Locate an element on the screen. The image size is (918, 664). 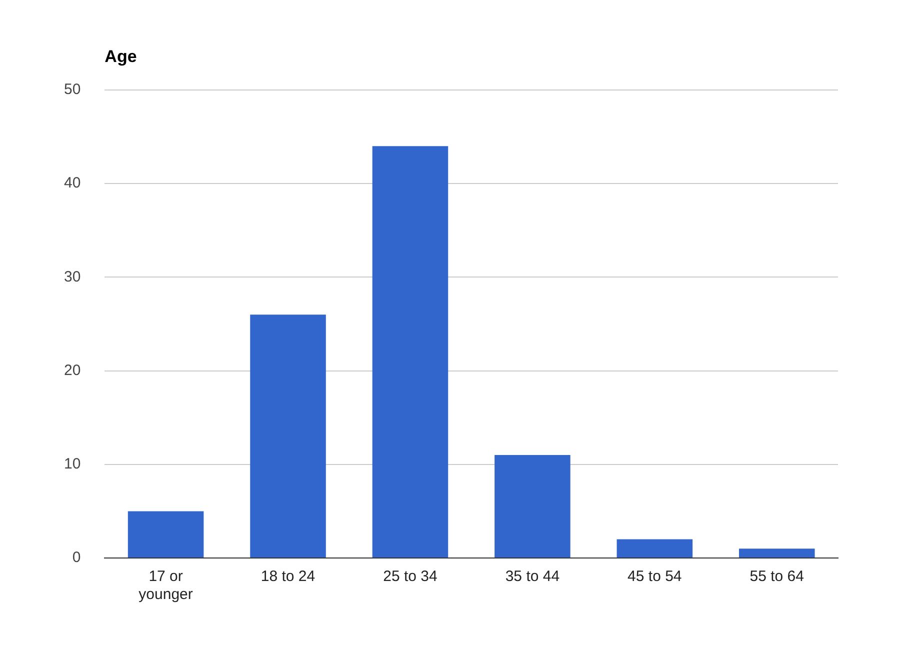
y-tick-label: 30 is located at coordinates (72, 277).